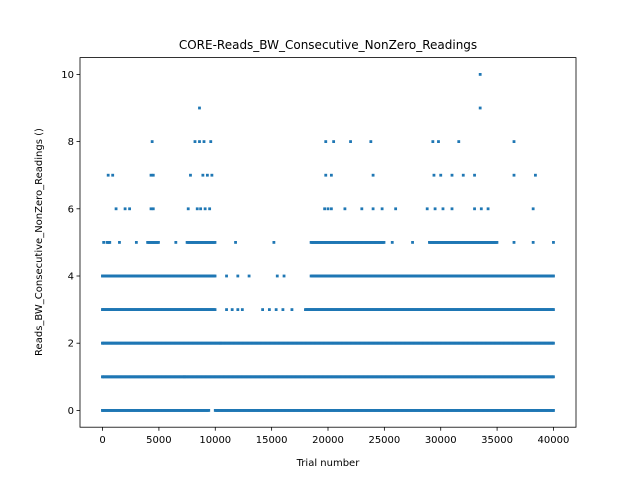 This screenshot has width=640, height=480. I want to click on y-tick-label: 0, so click(71, 411).